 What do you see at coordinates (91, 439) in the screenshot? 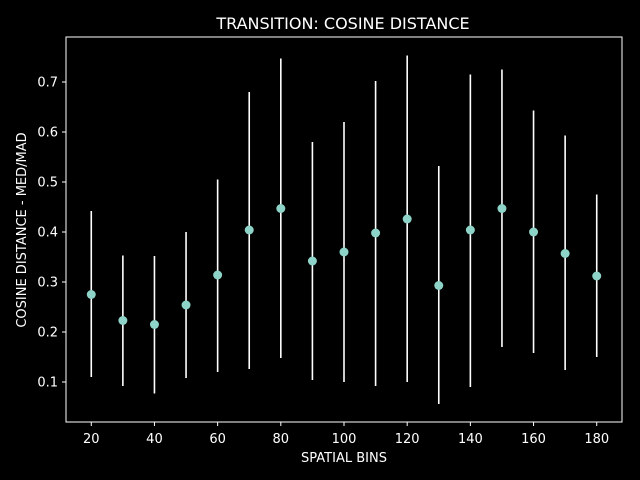
I see `x-tick-label: 20` at bounding box center [91, 439].